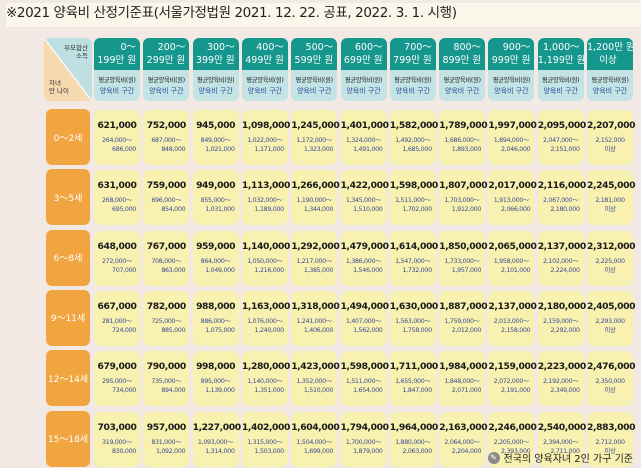 This screenshot has width=641, height=468. What do you see at coordinates (315, 318) in the screenshot?
I see `table-cell: 1,318,000 1,241,000～ 1,406,000` at bounding box center [315, 318].